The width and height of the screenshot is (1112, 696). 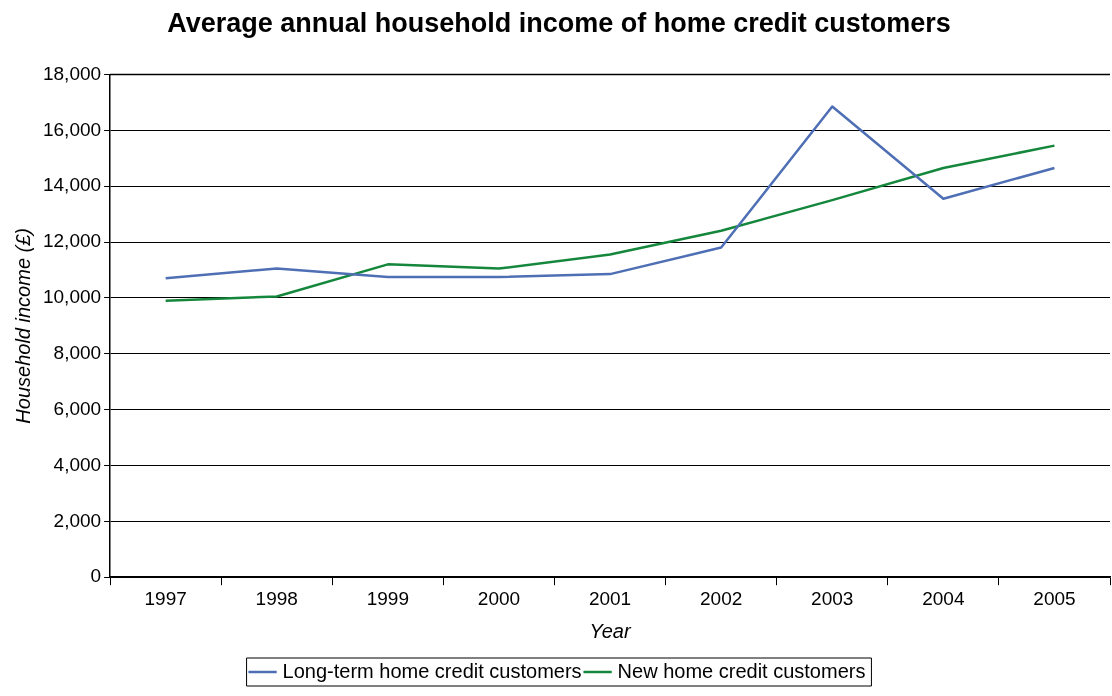 What do you see at coordinates (77, 520) in the screenshot?
I see `y-tick-label: 2,000` at bounding box center [77, 520].